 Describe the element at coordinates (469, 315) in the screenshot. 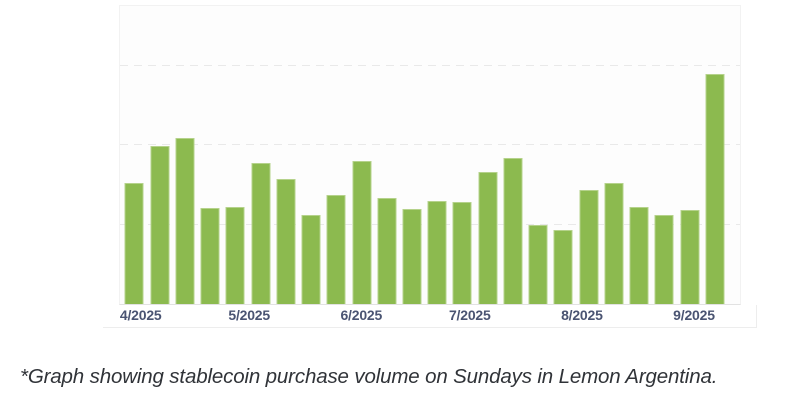

I see `x-tick-label: 7/2025` at that location.